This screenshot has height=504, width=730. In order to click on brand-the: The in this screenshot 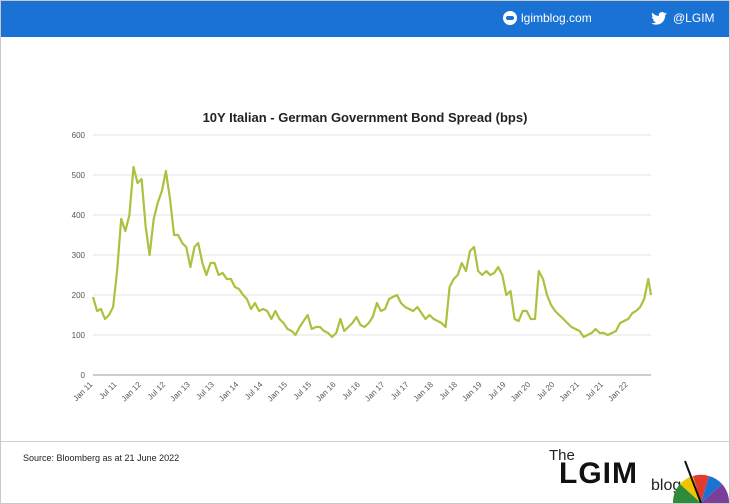, I will do `click(562, 455)`.